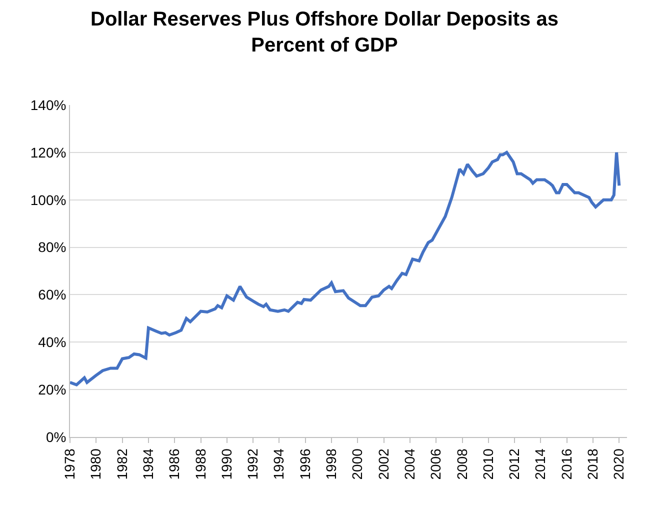 The image size is (649, 507). I want to click on x-tick-label: 2000, so click(357, 464).